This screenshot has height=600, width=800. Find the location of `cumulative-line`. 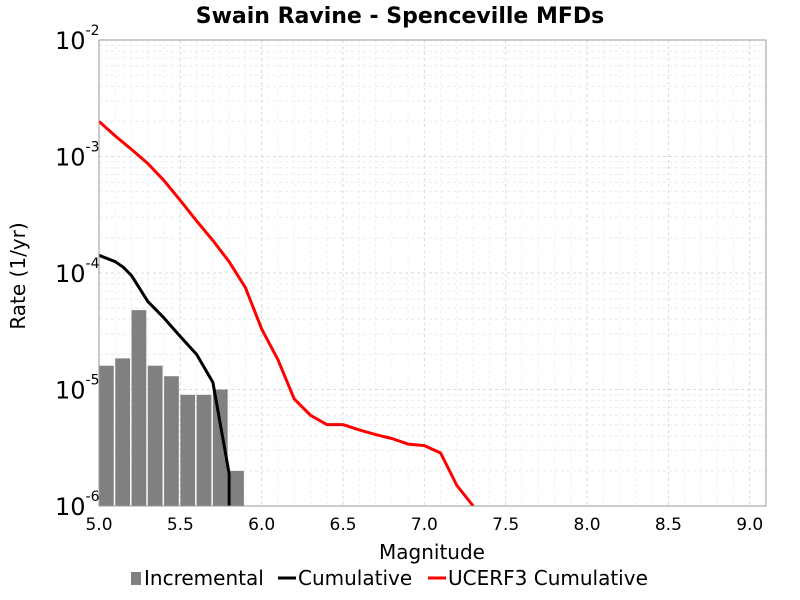

cumulative-line is located at coordinates (164, 379).